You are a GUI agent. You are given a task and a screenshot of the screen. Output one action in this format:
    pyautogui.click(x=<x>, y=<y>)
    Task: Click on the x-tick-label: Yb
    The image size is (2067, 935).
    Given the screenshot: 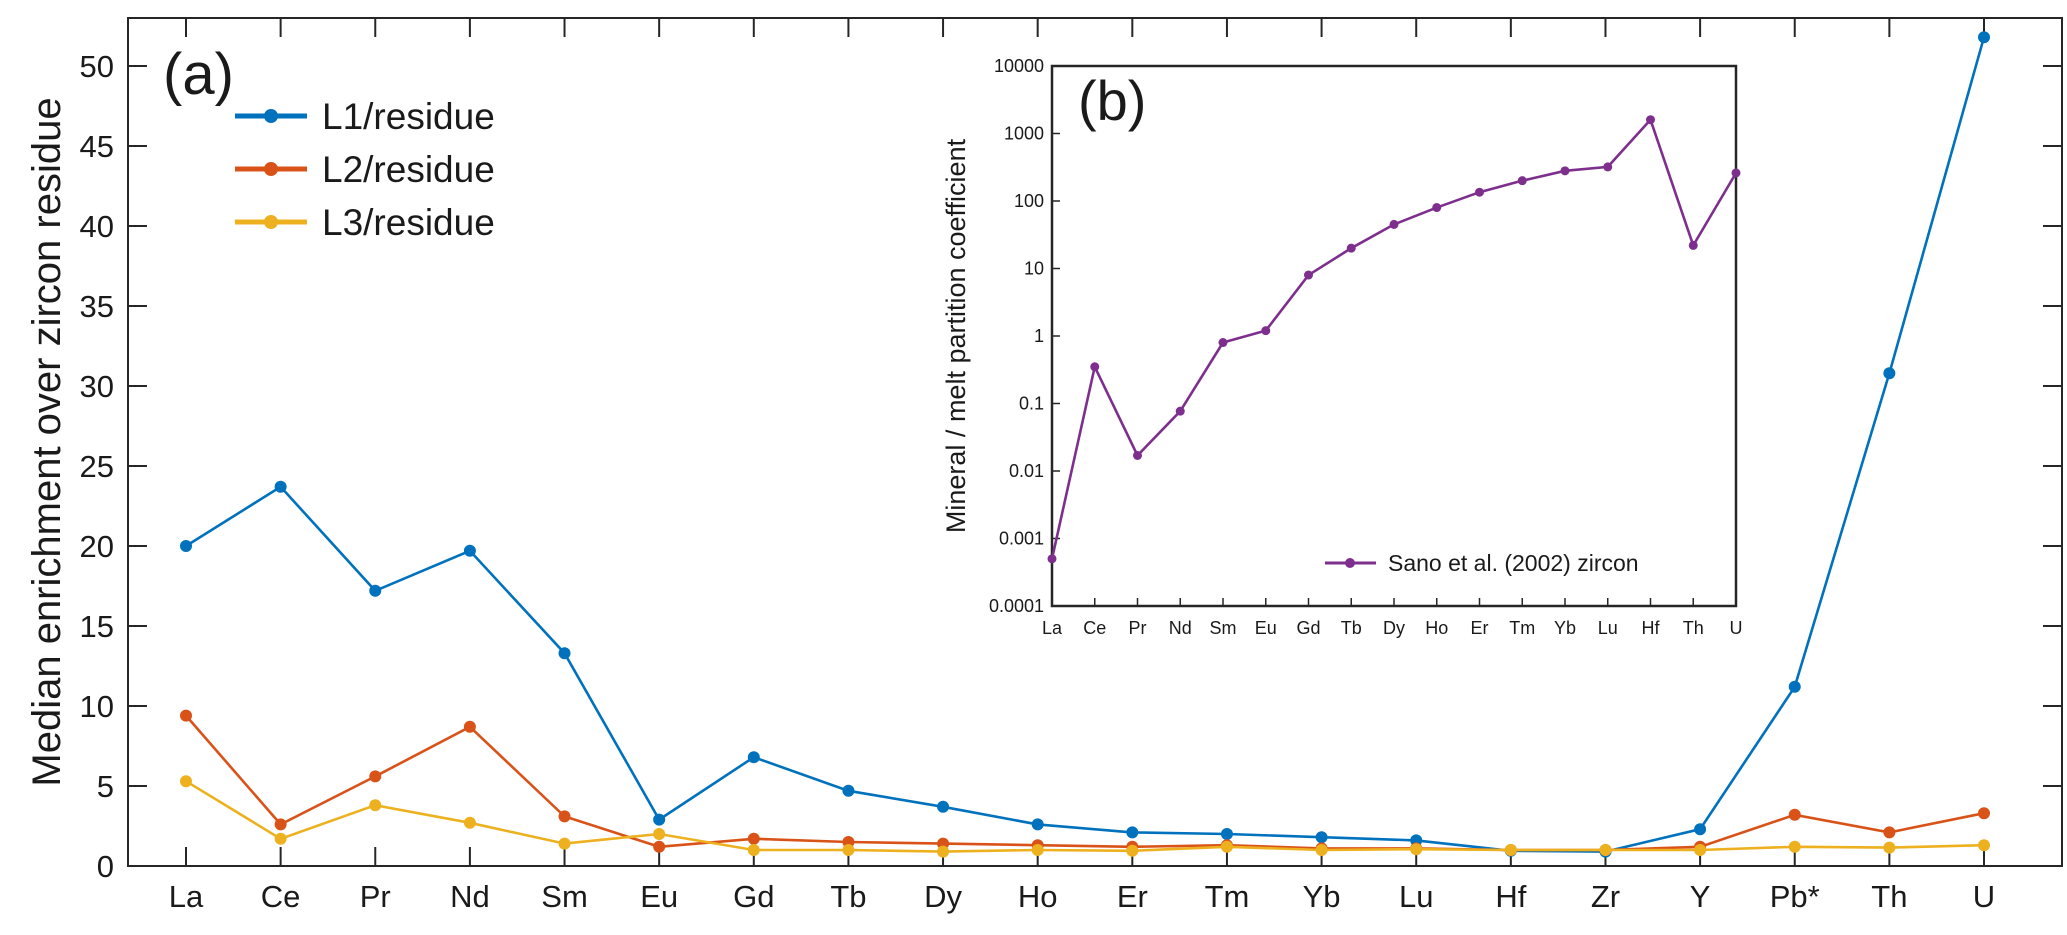 What is the action you would take?
    pyautogui.click(x=1322, y=896)
    